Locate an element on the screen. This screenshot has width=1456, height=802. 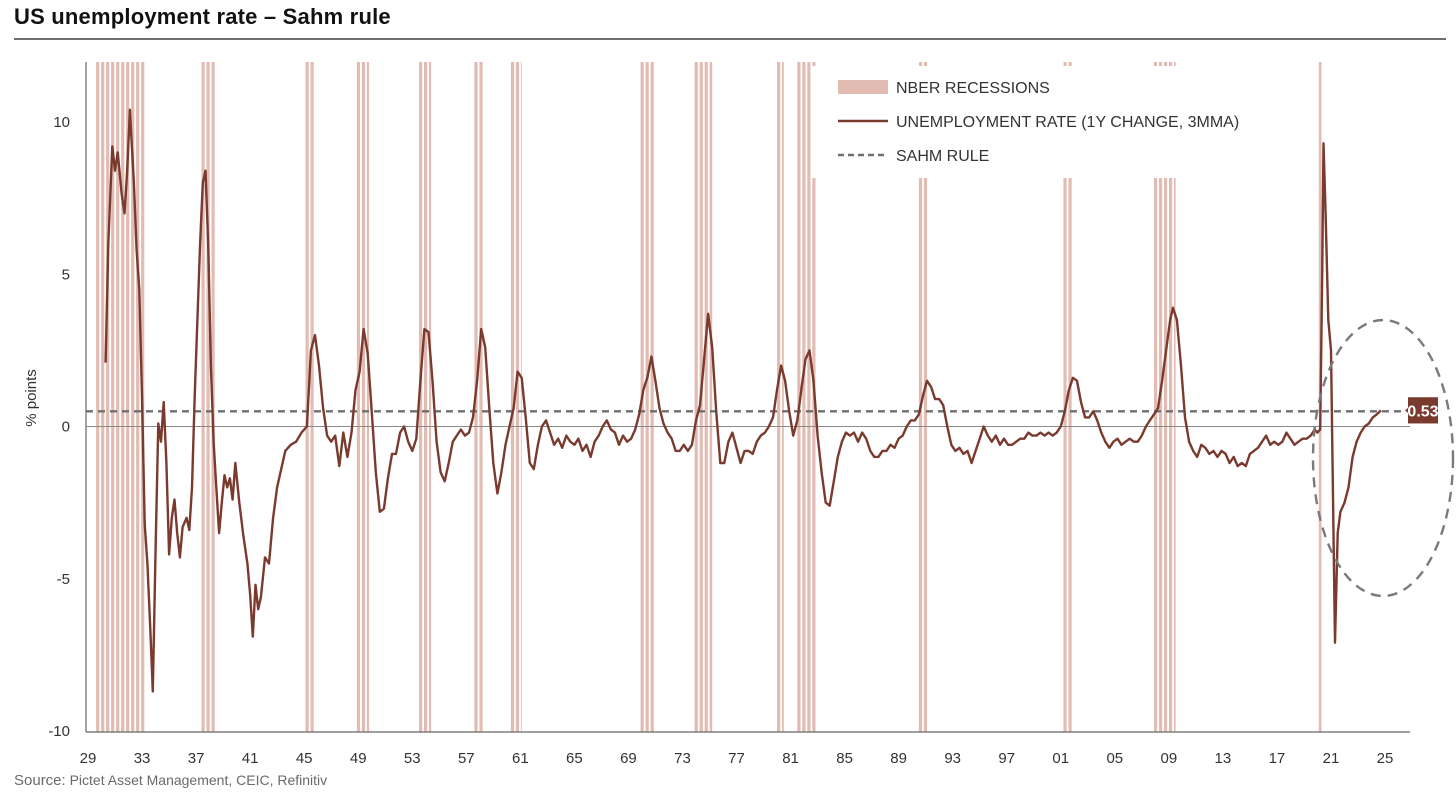
latest-value-label: 0.53 is located at coordinates (1422, 411).